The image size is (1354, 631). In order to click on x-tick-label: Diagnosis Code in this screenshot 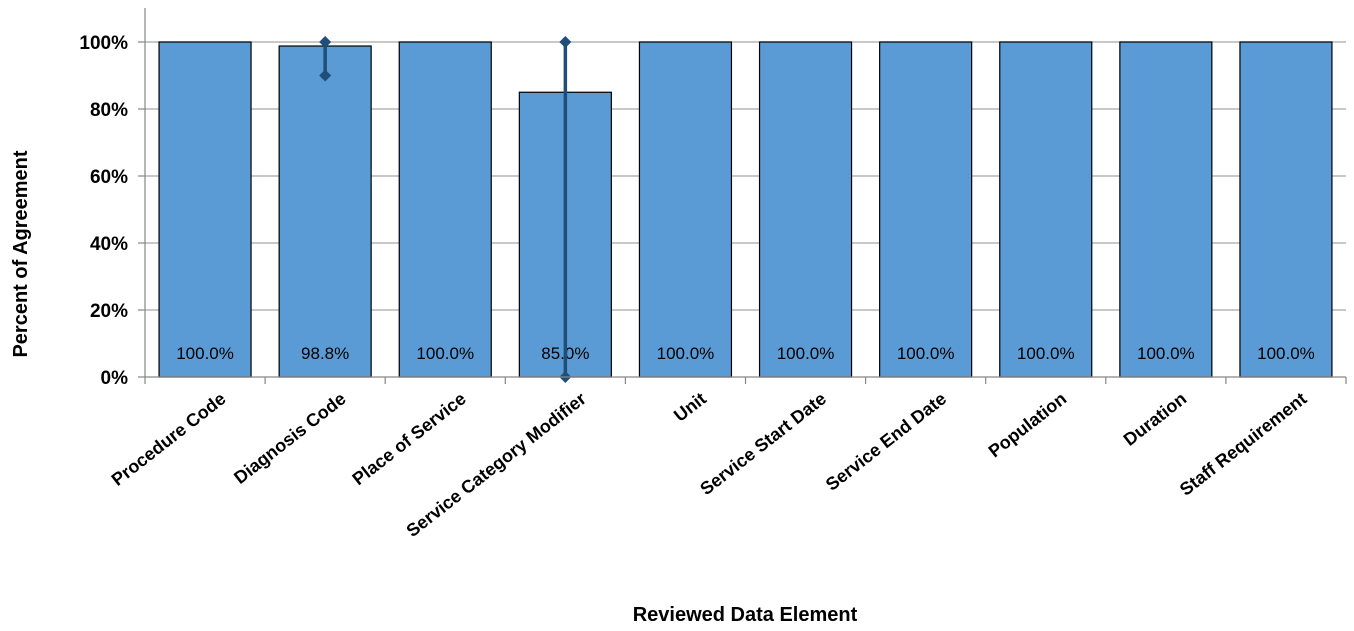, I will do `click(290, 438)`.